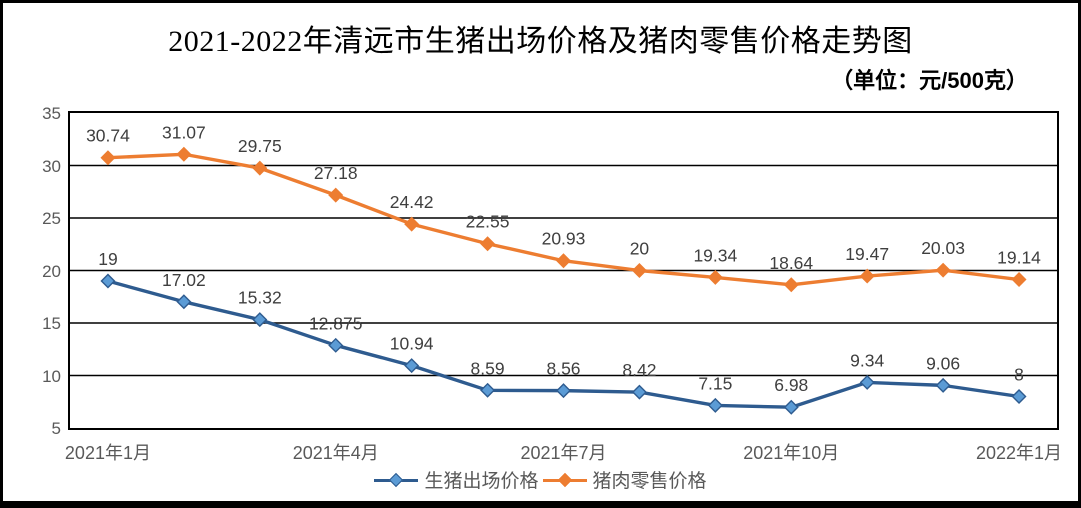 The image size is (1081, 508). What do you see at coordinates (563, 369) in the screenshot?
I see `data-label: 8.56` at bounding box center [563, 369].